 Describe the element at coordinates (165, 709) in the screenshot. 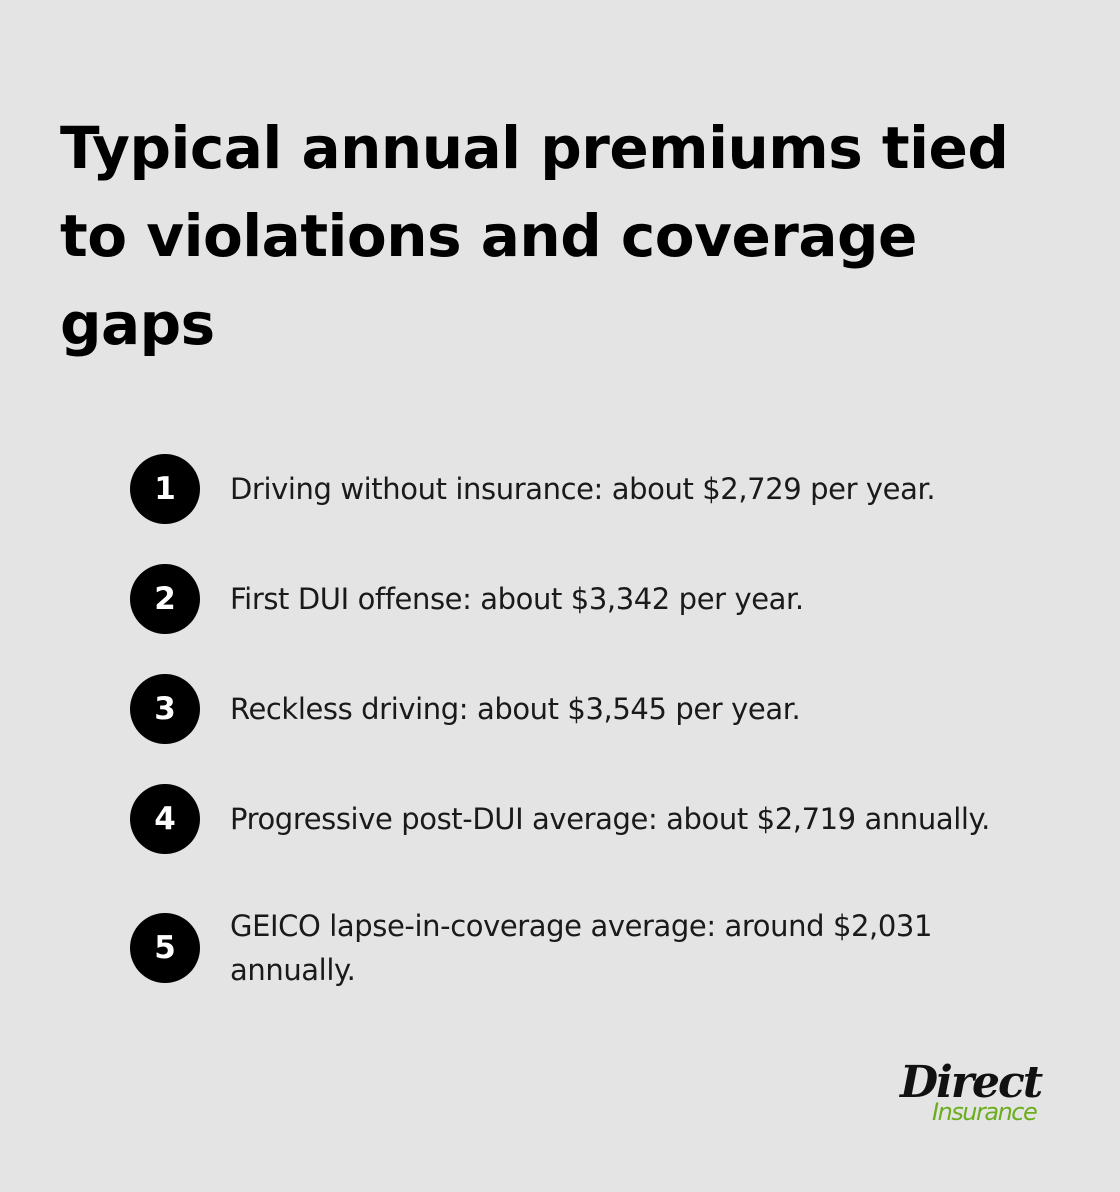

I see `number-badge: 3` at that location.